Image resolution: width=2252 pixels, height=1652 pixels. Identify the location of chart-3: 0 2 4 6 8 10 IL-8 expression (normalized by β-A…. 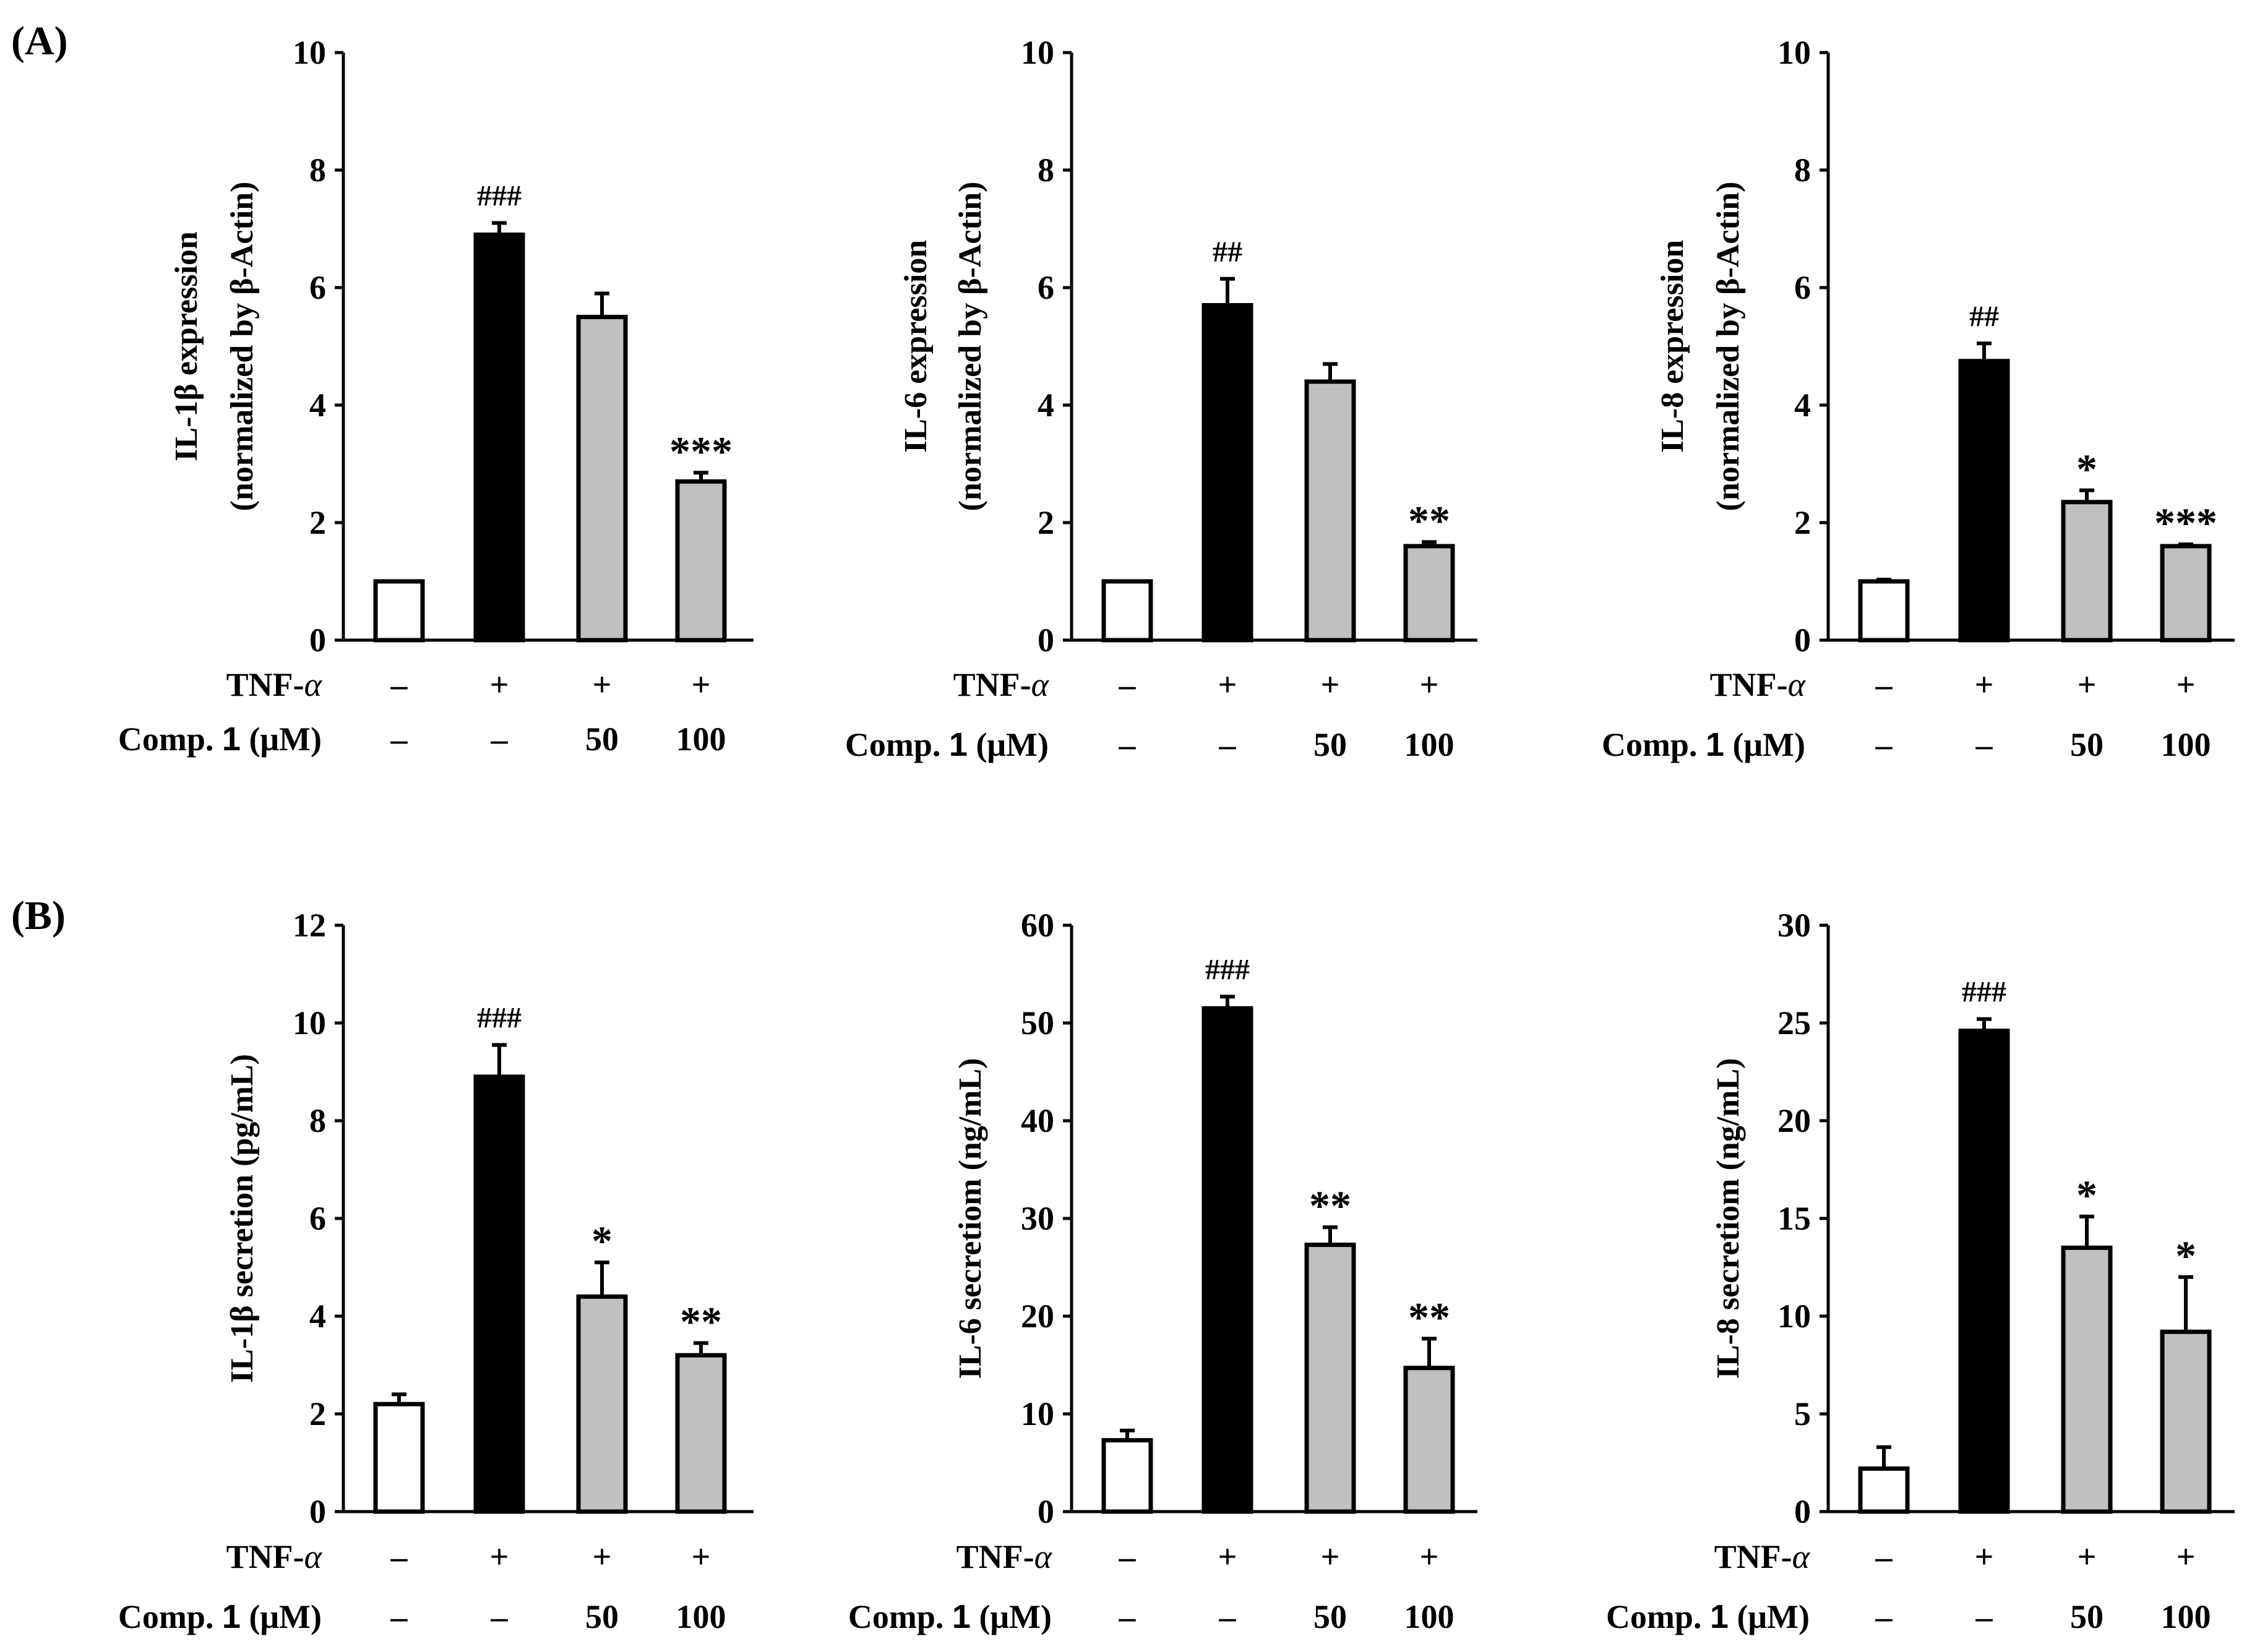
(1918, 398).